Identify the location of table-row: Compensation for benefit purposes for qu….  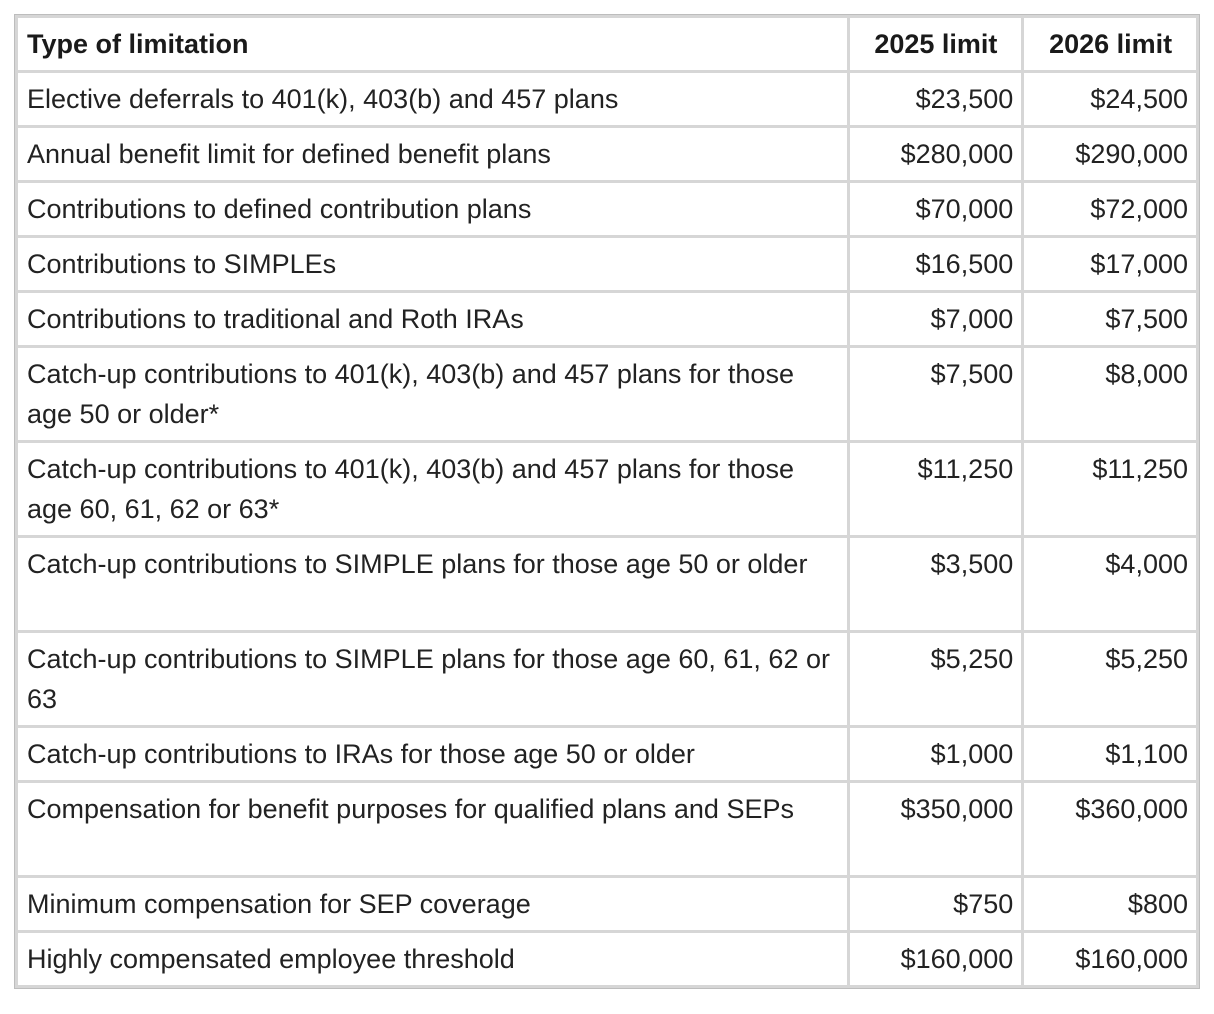
(607, 829).